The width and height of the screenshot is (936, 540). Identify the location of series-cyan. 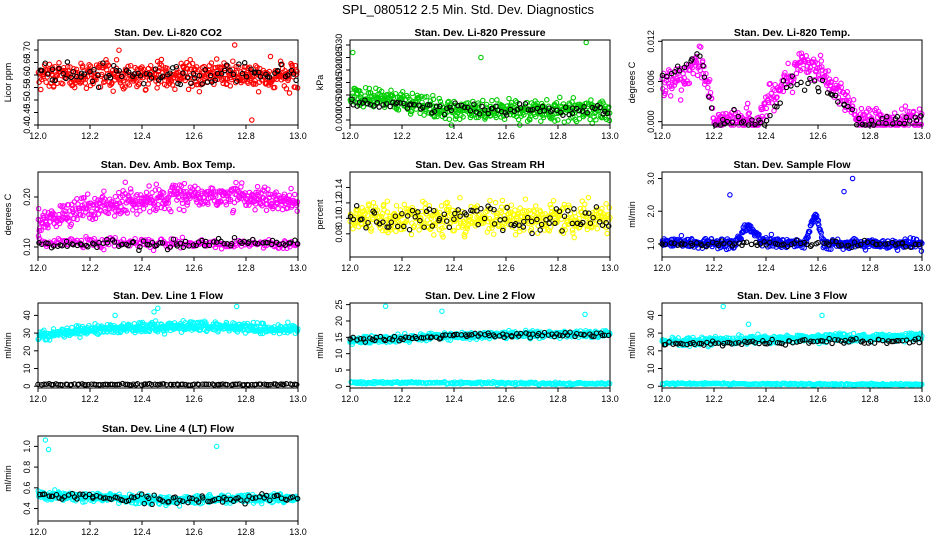
(168, 323).